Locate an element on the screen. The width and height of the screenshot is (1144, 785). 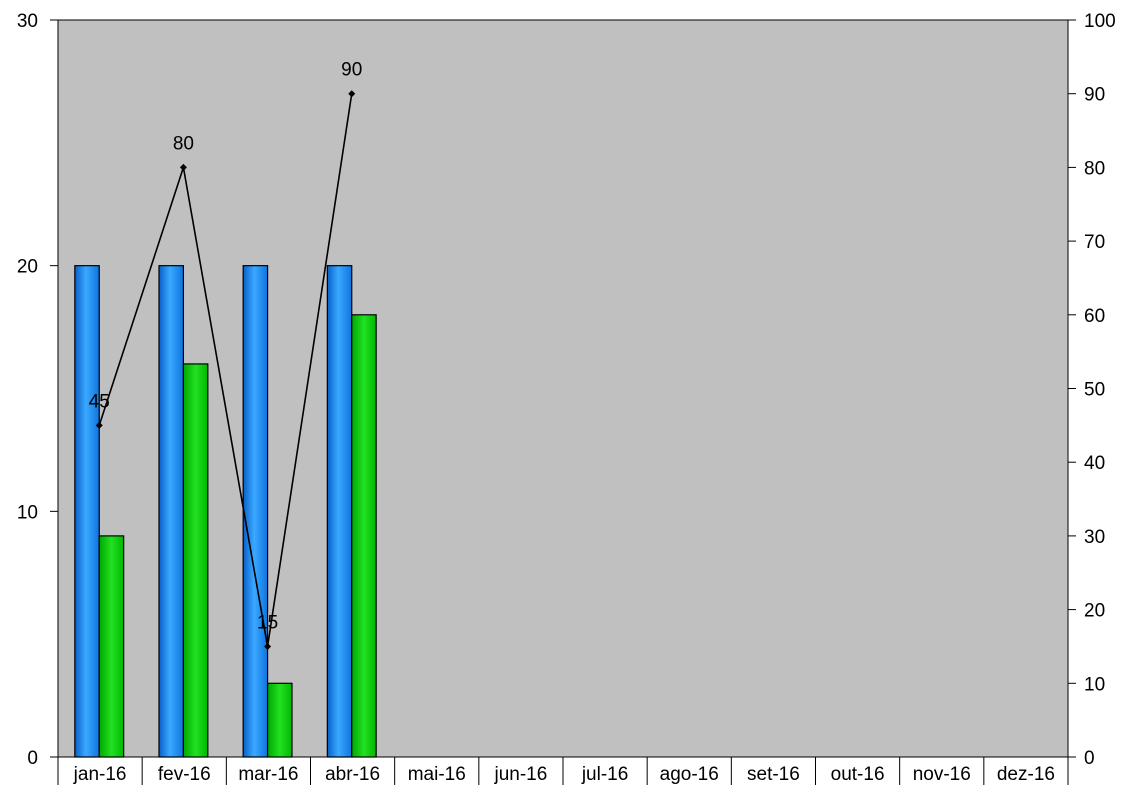
left-axis-tick-label: 0 is located at coordinates (32, 758).